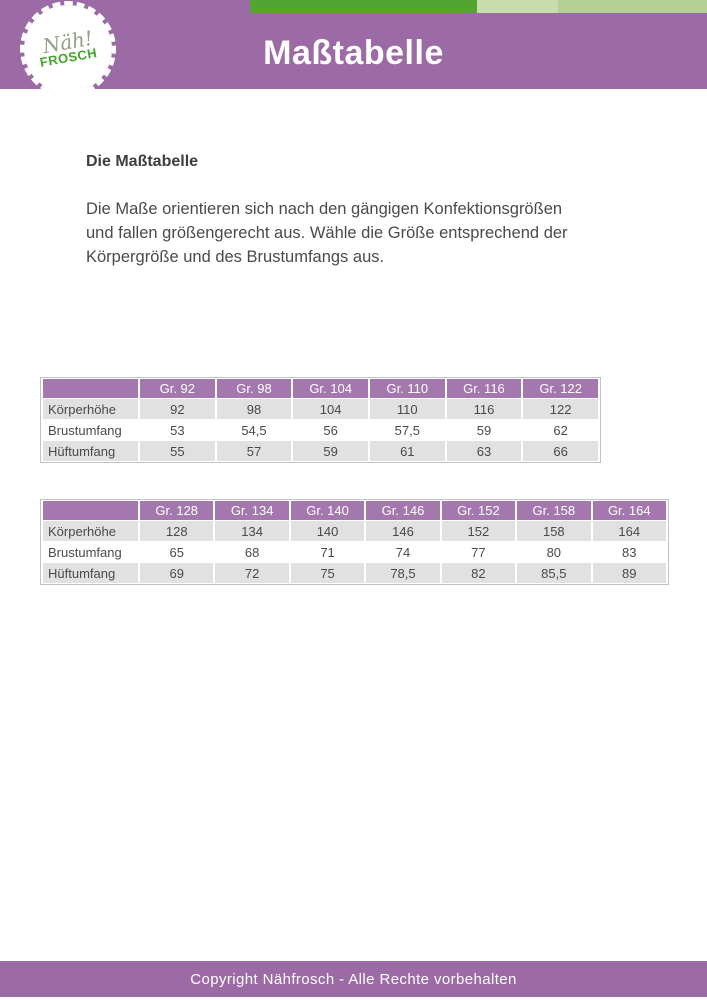 This screenshot has width=707, height=1000. Describe the element at coordinates (177, 430) in the screenshot. I see `value-cell: 53` at that location.